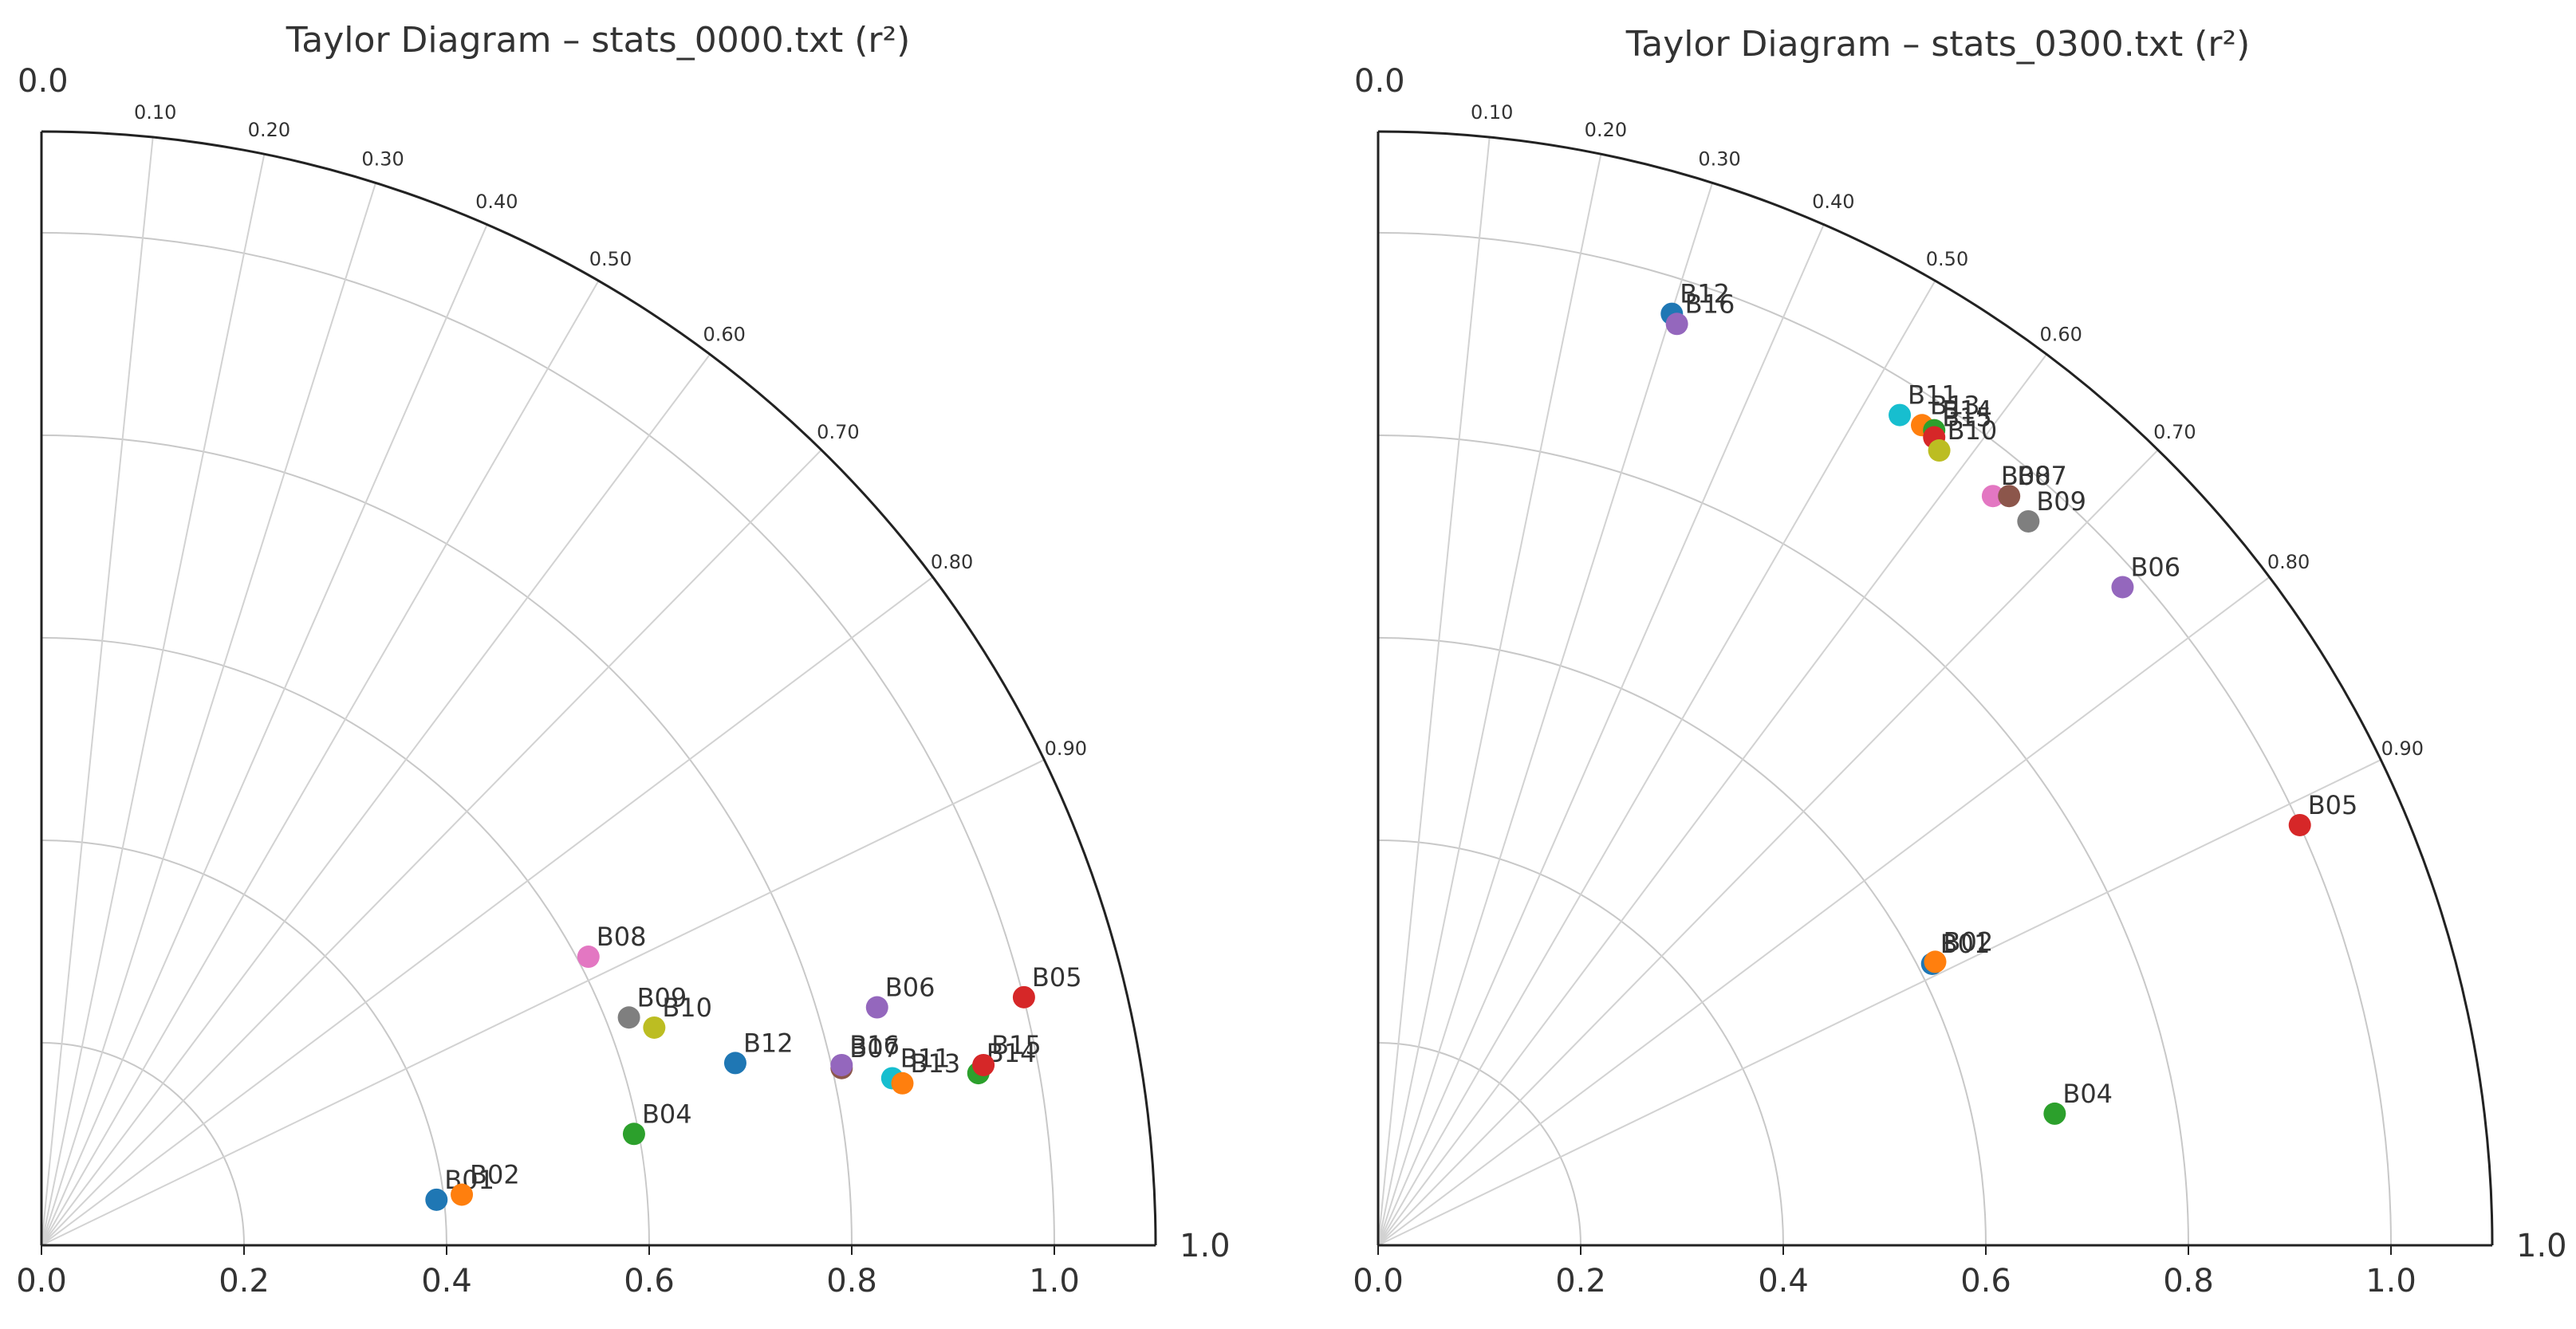  Describe the element at coordinates (1378, 1281) in the screenshot. I see `x-tick-label: 0.0` at that location.